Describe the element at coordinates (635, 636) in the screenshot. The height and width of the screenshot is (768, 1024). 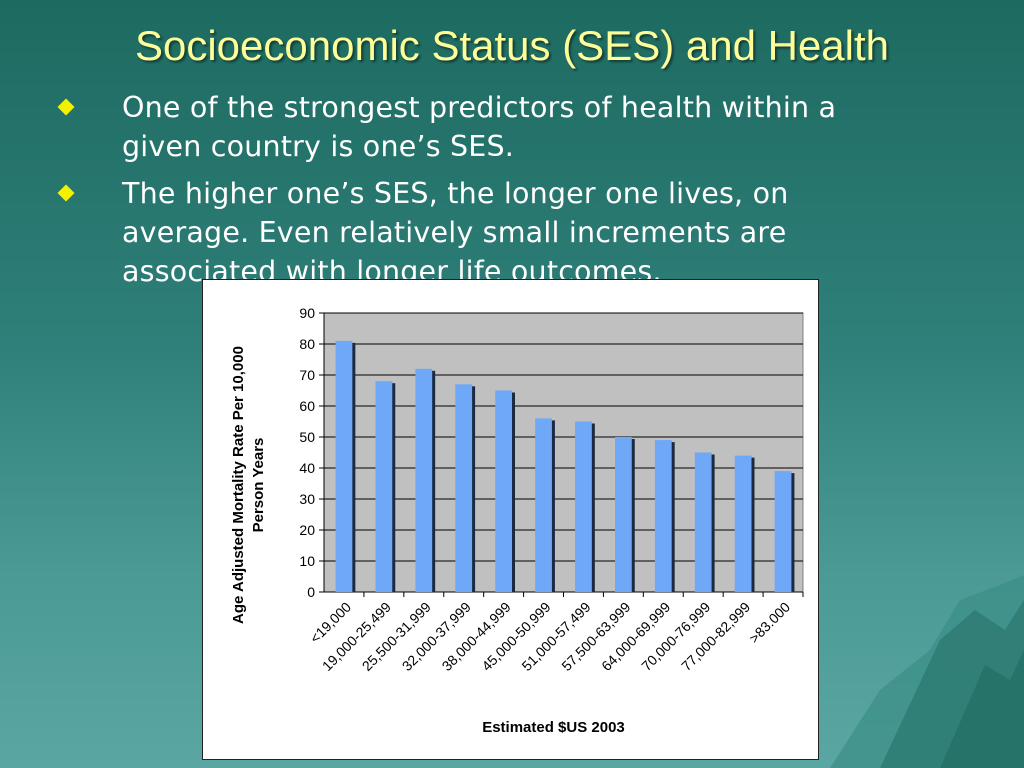
I see `x-tick-label: 64,000-69,999` at that location.